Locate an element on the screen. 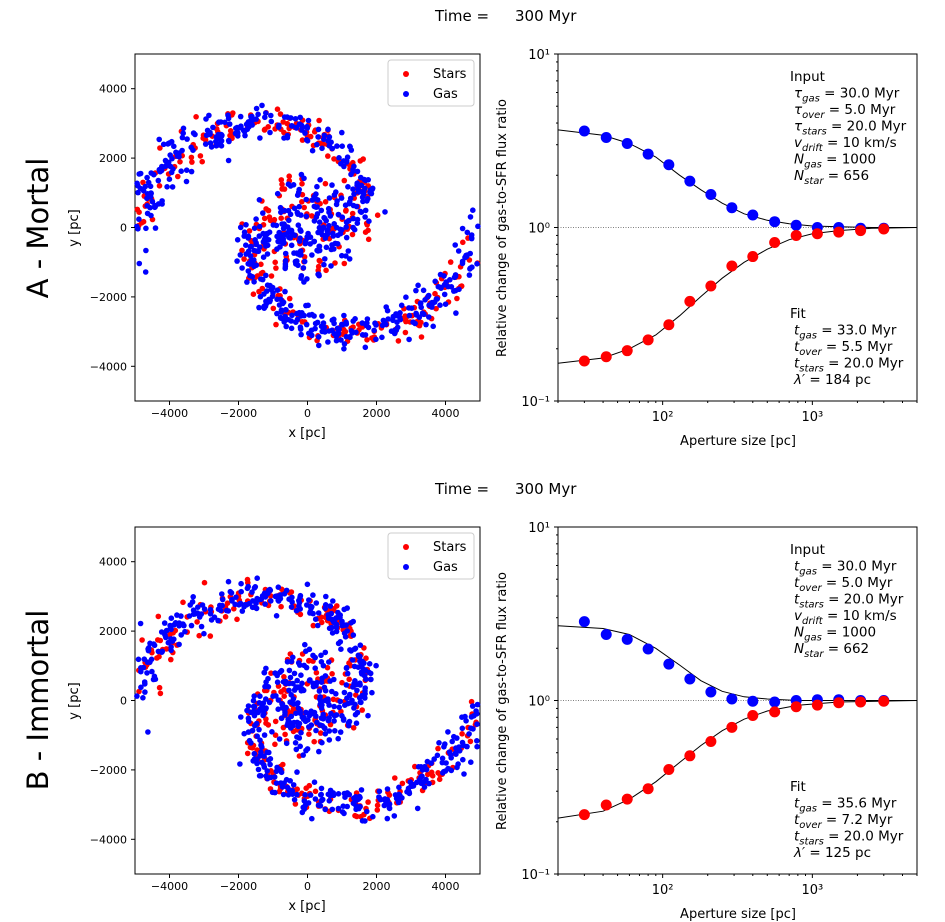 The width and height of the screenshot is (945, 922). annotation-line: tgas = 30.0 Myr is located at coordinates (845, 568).